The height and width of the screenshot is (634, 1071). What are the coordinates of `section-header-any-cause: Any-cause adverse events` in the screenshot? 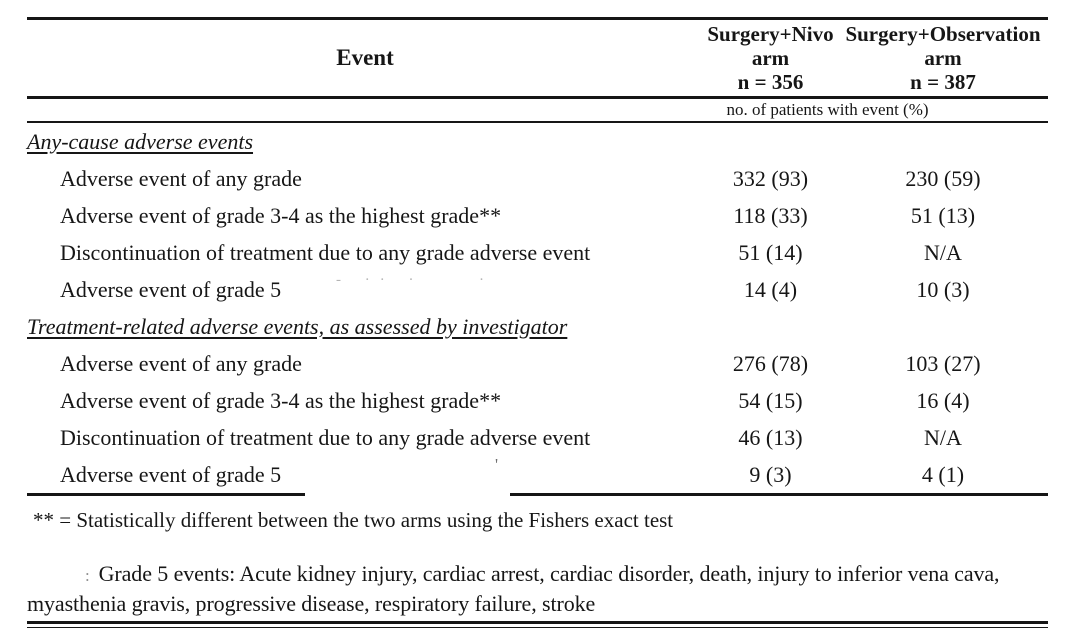 It's located at (537, 141).